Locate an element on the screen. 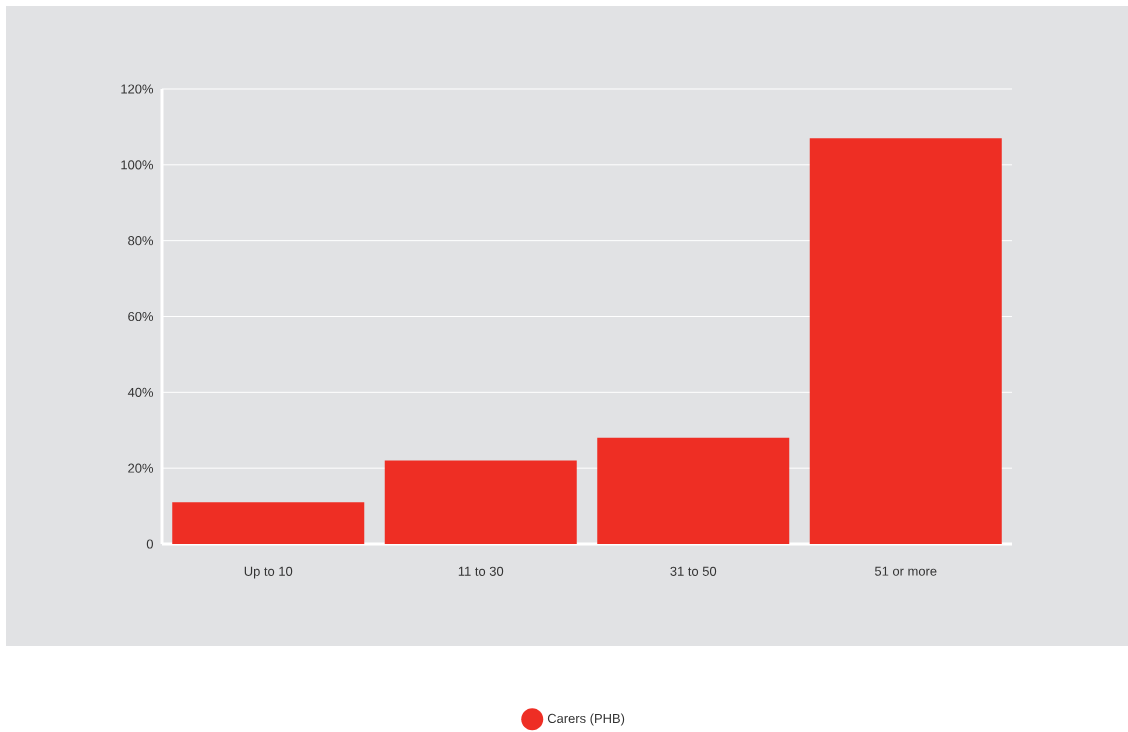  legend-label: Carers (PHB) is located at coordinates (586, 719).